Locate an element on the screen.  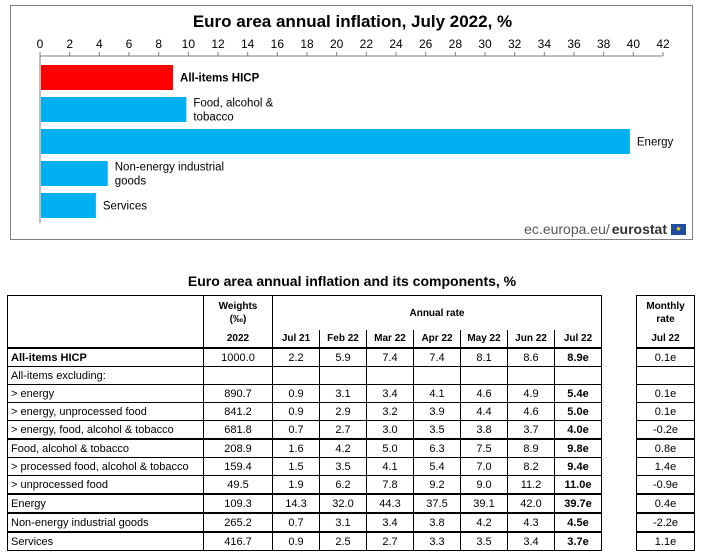
x-tick-label: 6 is located at coordinates (129, 44).